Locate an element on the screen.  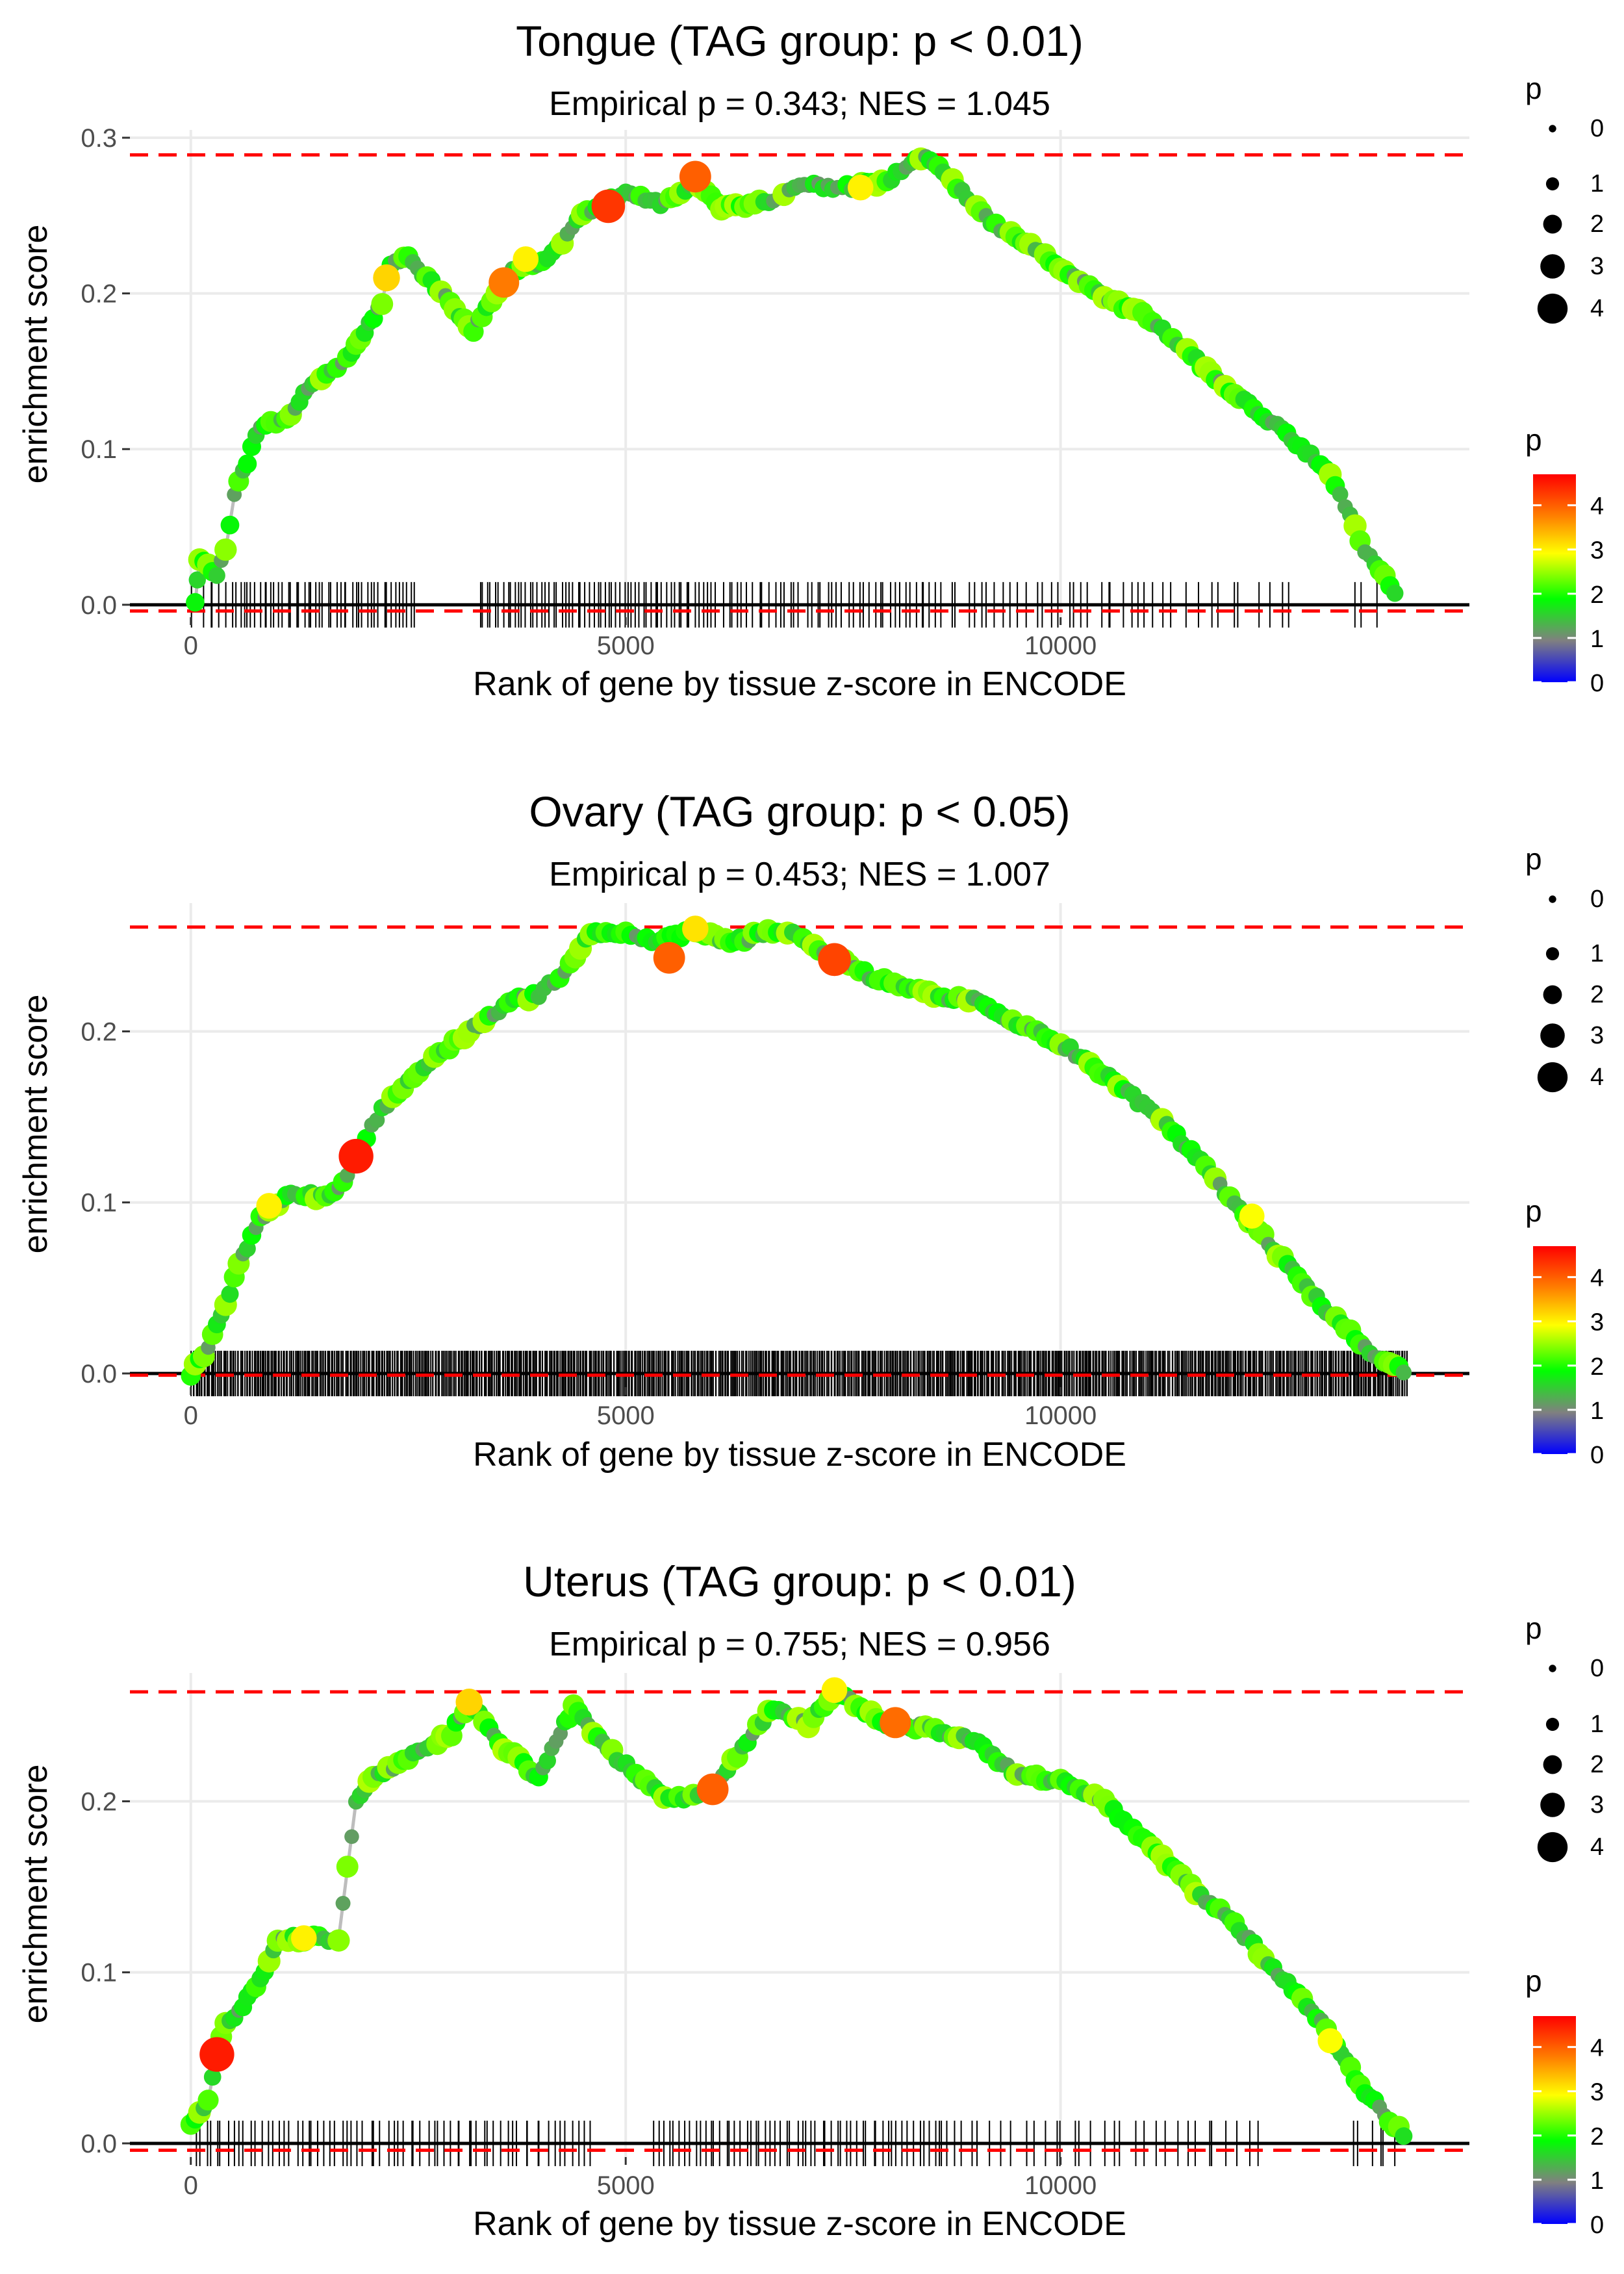
legend-color: p 0 1 2 3 4 is located at coordinates (1564, 2101).